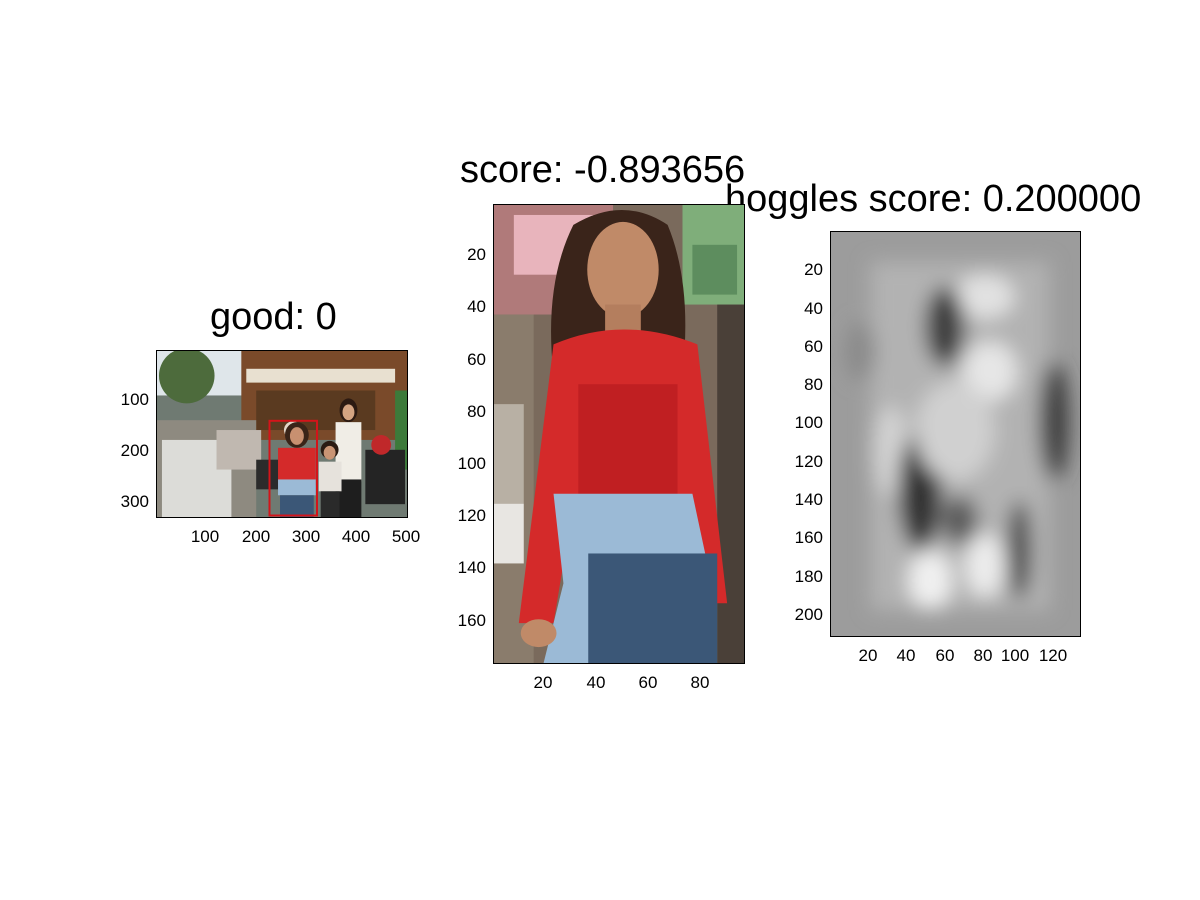 This screenshot has height=900, width=1200. I want to click on hoggles-image, so click(955, 434).